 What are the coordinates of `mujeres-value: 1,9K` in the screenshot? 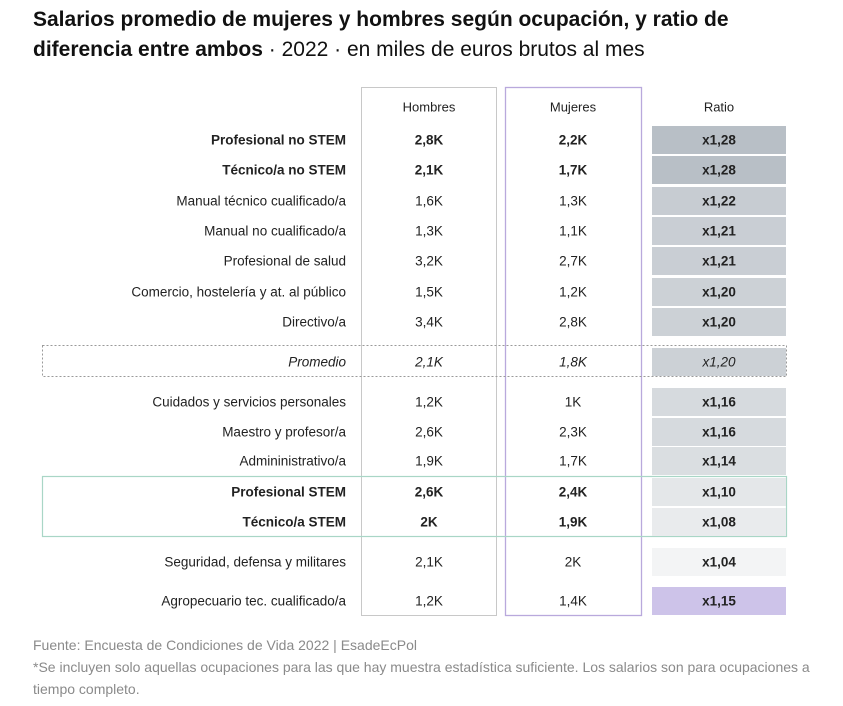 It's located at (573, 522).